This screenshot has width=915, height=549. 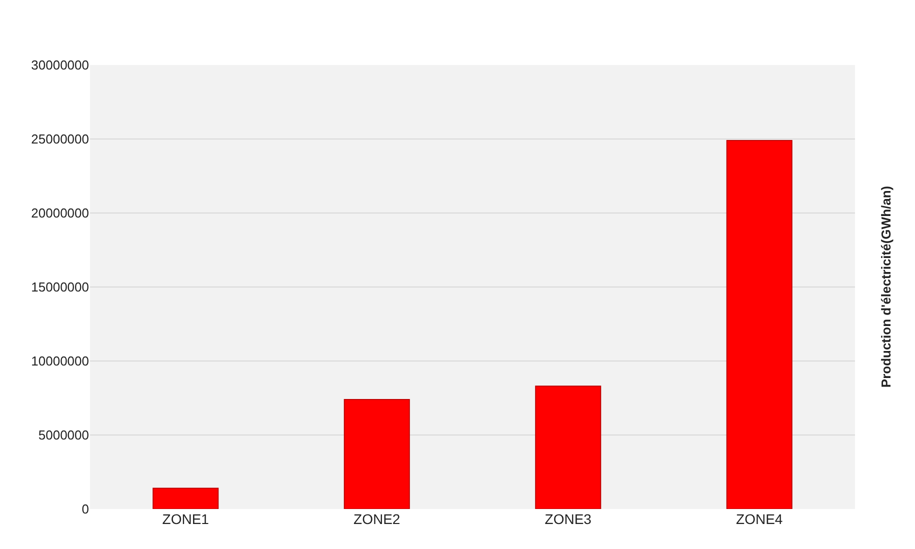 What do you see at coordinates (60, 139) in the screenshot?
I see `y-tick-label: 25000000` at bounding box center [60, 139].